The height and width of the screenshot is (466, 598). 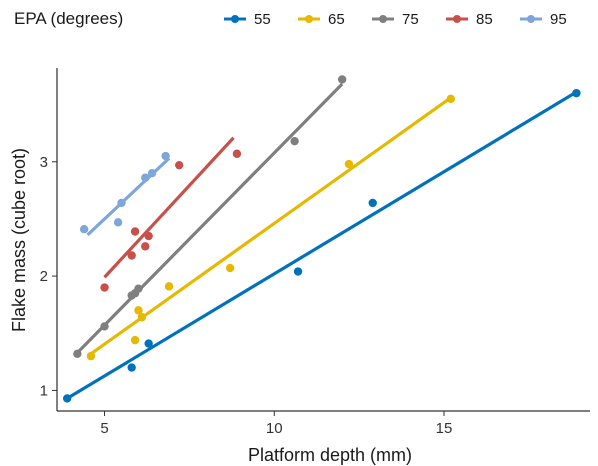 What do you see at coordinates (44, 162) in the screenshot?
I see `y-tick-label: 3` at bounding box center [44, 162].